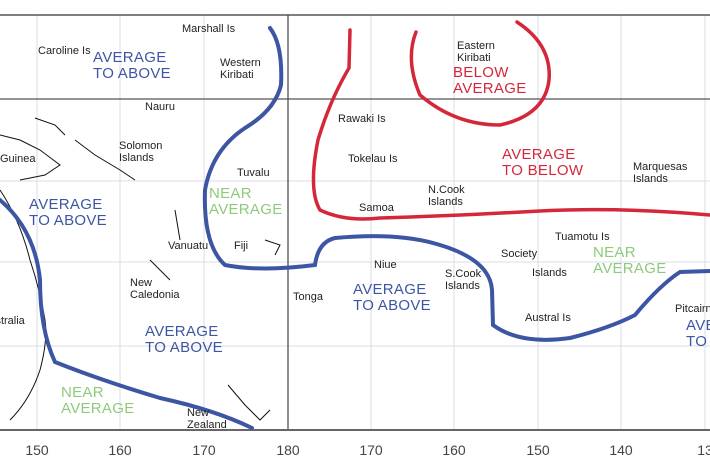 The height and width of the screenshot is (473, 710). What do you see at coordinates (253, 173) in the screenshot?
I see `label-tuvalu: Tuvalu` at bounding box center [253, 173].